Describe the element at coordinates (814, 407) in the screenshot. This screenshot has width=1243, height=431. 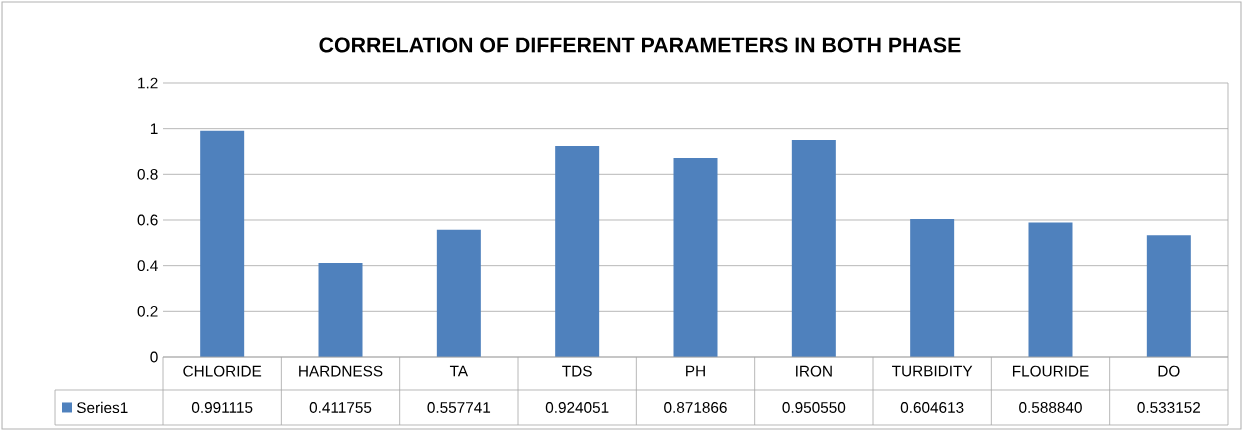
I see `data-label: 0.950550` at that location.